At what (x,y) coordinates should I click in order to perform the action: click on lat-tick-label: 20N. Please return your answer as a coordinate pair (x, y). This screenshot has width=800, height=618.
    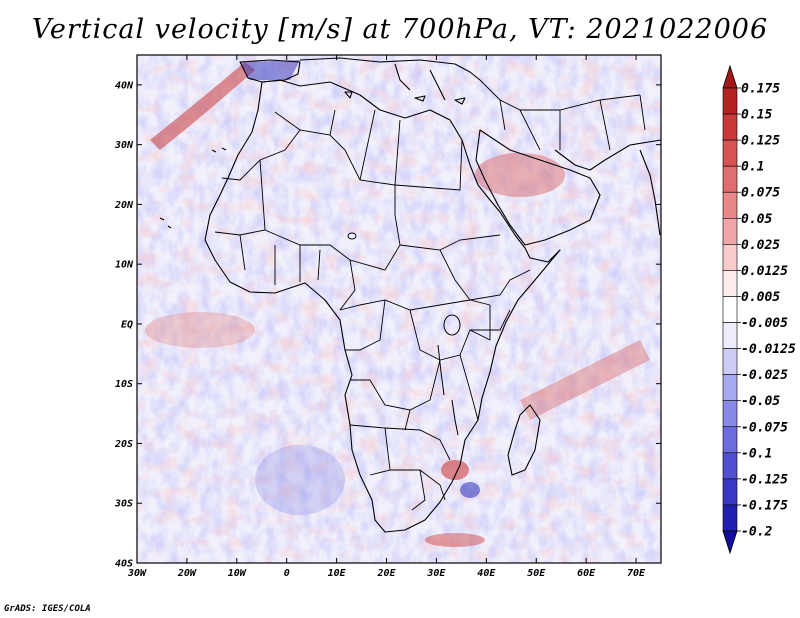
    Looking at the image, I should click on (124, 205).